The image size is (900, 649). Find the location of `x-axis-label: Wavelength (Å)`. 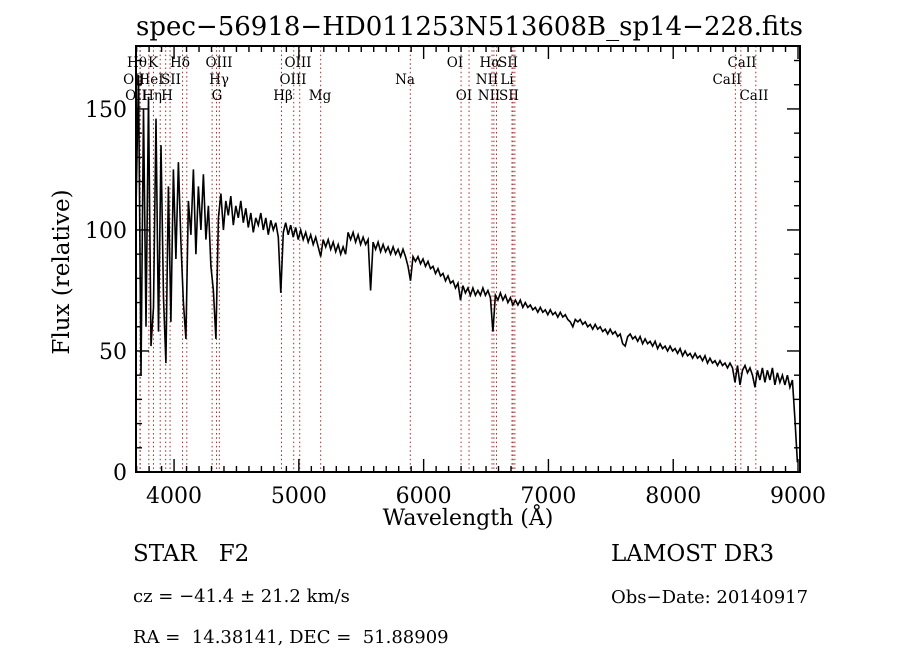

x-axis-label: Wavelength (Å) is located at coordinates (468, 518).